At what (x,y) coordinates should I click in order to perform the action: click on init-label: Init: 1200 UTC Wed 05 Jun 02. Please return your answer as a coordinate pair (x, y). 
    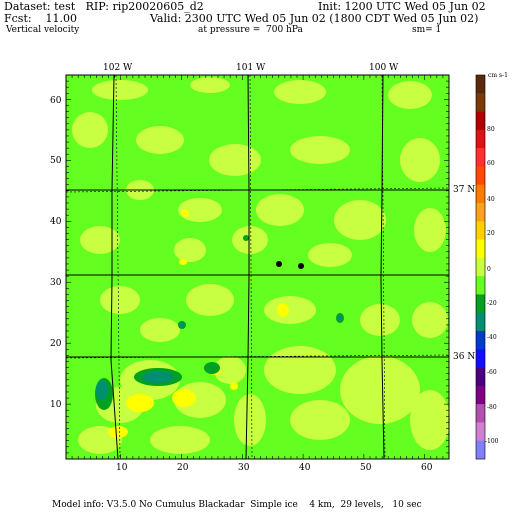
    Looking at the image, I should click on (402, 6).